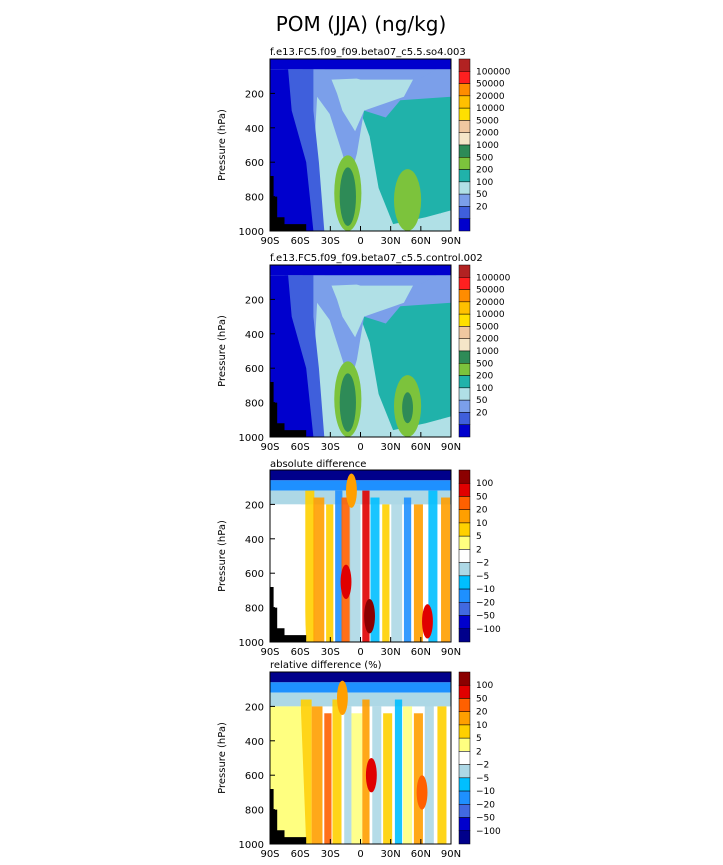 The image size is (723, 865). What do you see at coordinates (368, 52) in the screenshot?
I see `panel-title: f.e13.FC5.f09_f09.beta07_c5.5.so4.003` at bounding box center [368, 52].